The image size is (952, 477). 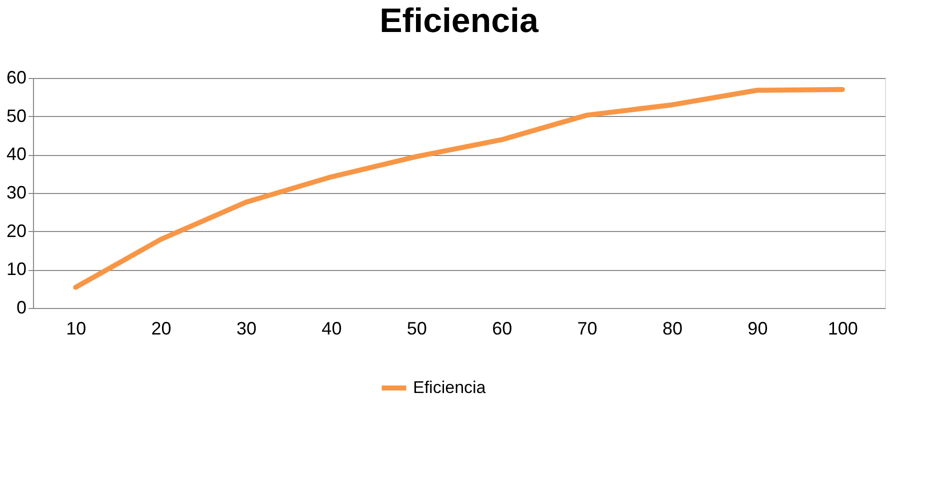 I want to click on x-tick-label: 90, so click(x=758, y=328).